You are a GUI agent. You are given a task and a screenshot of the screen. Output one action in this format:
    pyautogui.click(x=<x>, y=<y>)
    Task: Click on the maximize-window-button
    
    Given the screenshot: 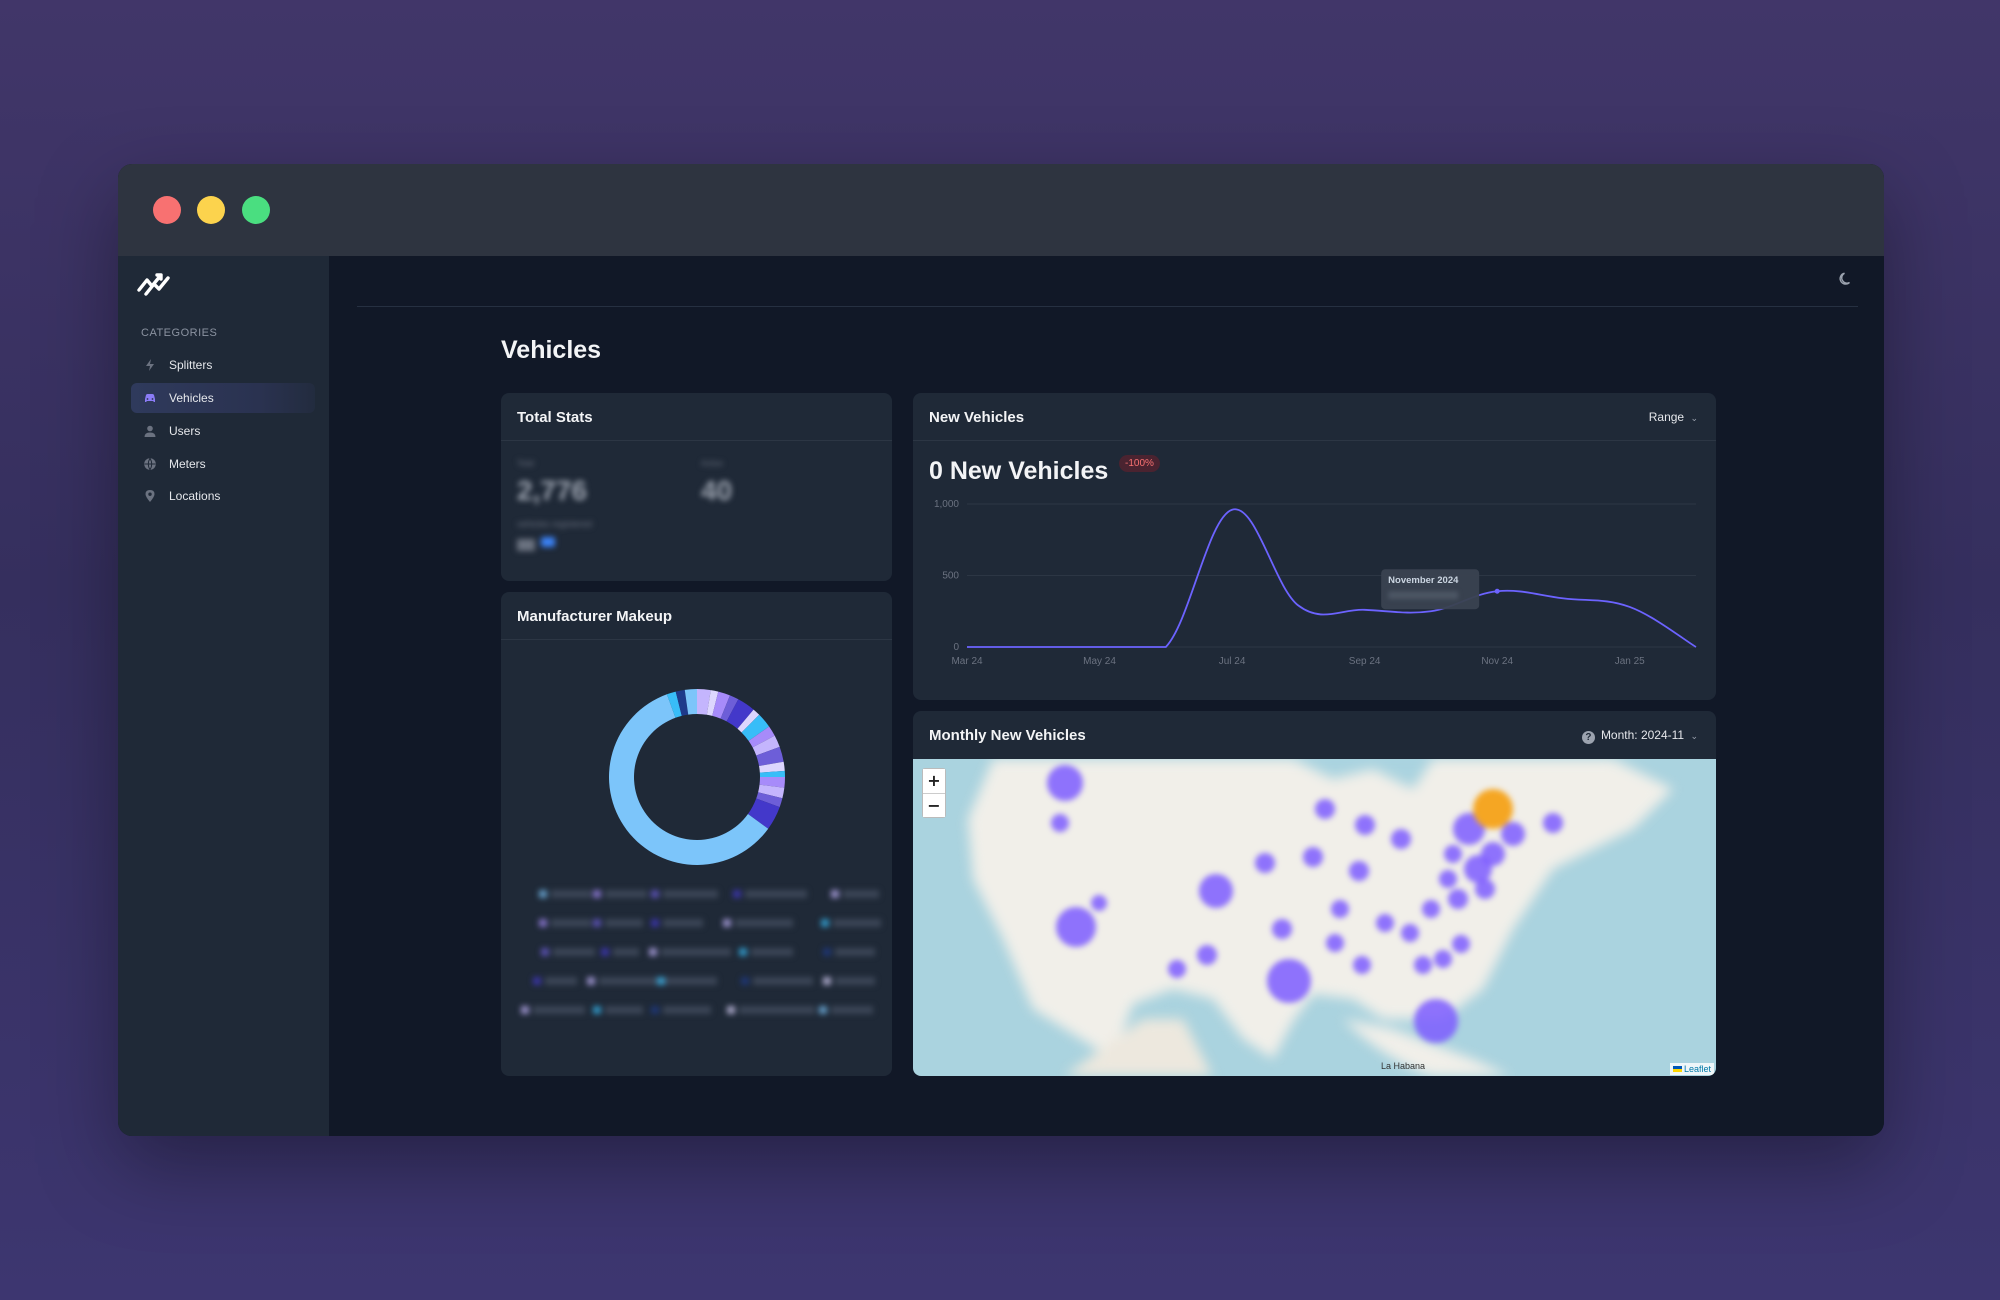 What is the action you would take?
    pyautogui.click(x=256, y=210)
    